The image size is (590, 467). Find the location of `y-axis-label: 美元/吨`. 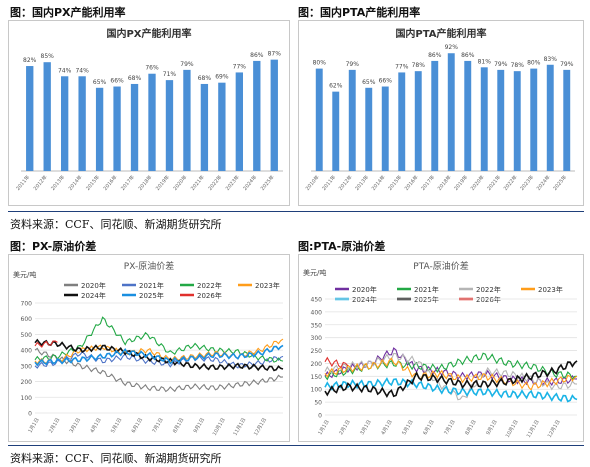

y-axis-label: 美元/吨 is located at coordinates (24, 274).